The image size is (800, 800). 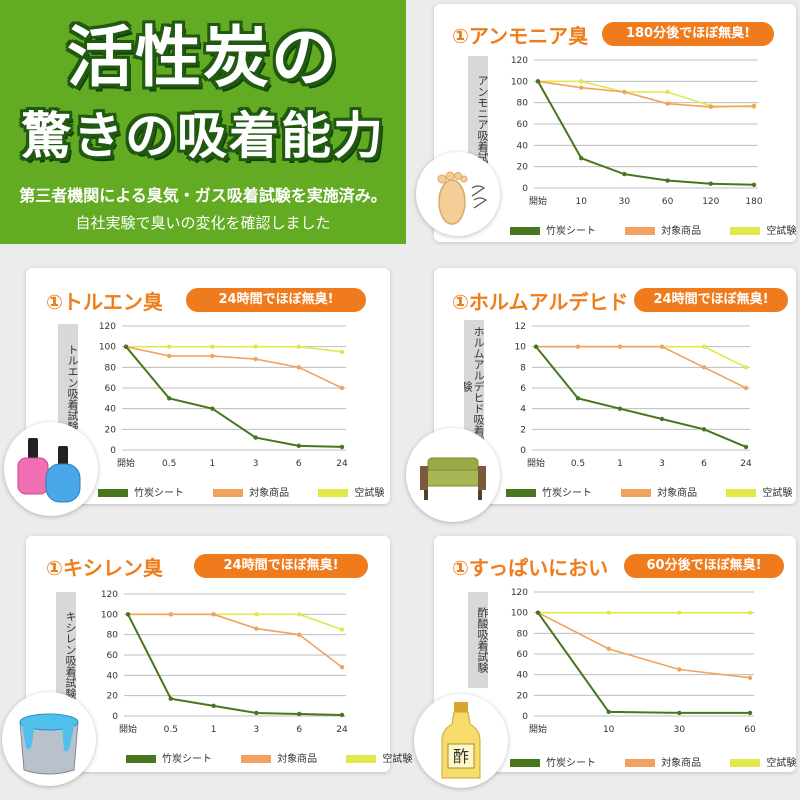 I want to click on line-chart-ammonia: 0 20 40 60 80 100 120 開始 10 30 60 120 180, so click(x=637, y=131).